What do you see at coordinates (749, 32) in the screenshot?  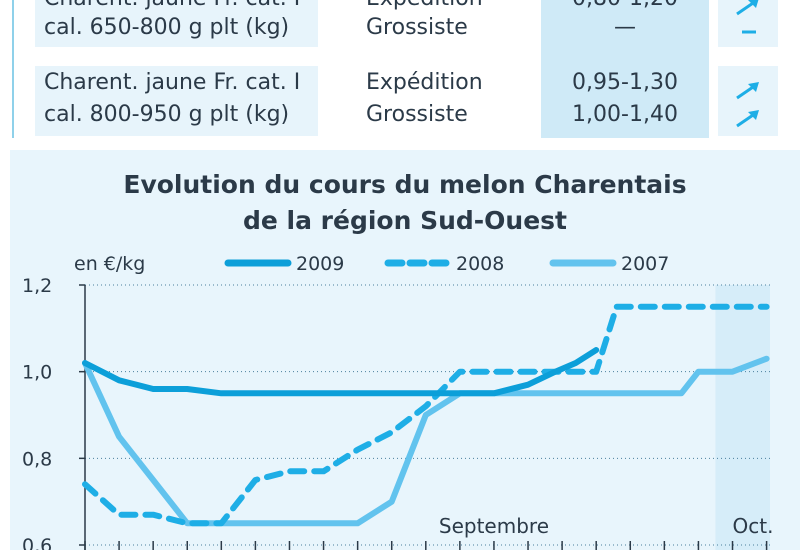 I see `flat-dash-icon` at bounding box center [749, 32].